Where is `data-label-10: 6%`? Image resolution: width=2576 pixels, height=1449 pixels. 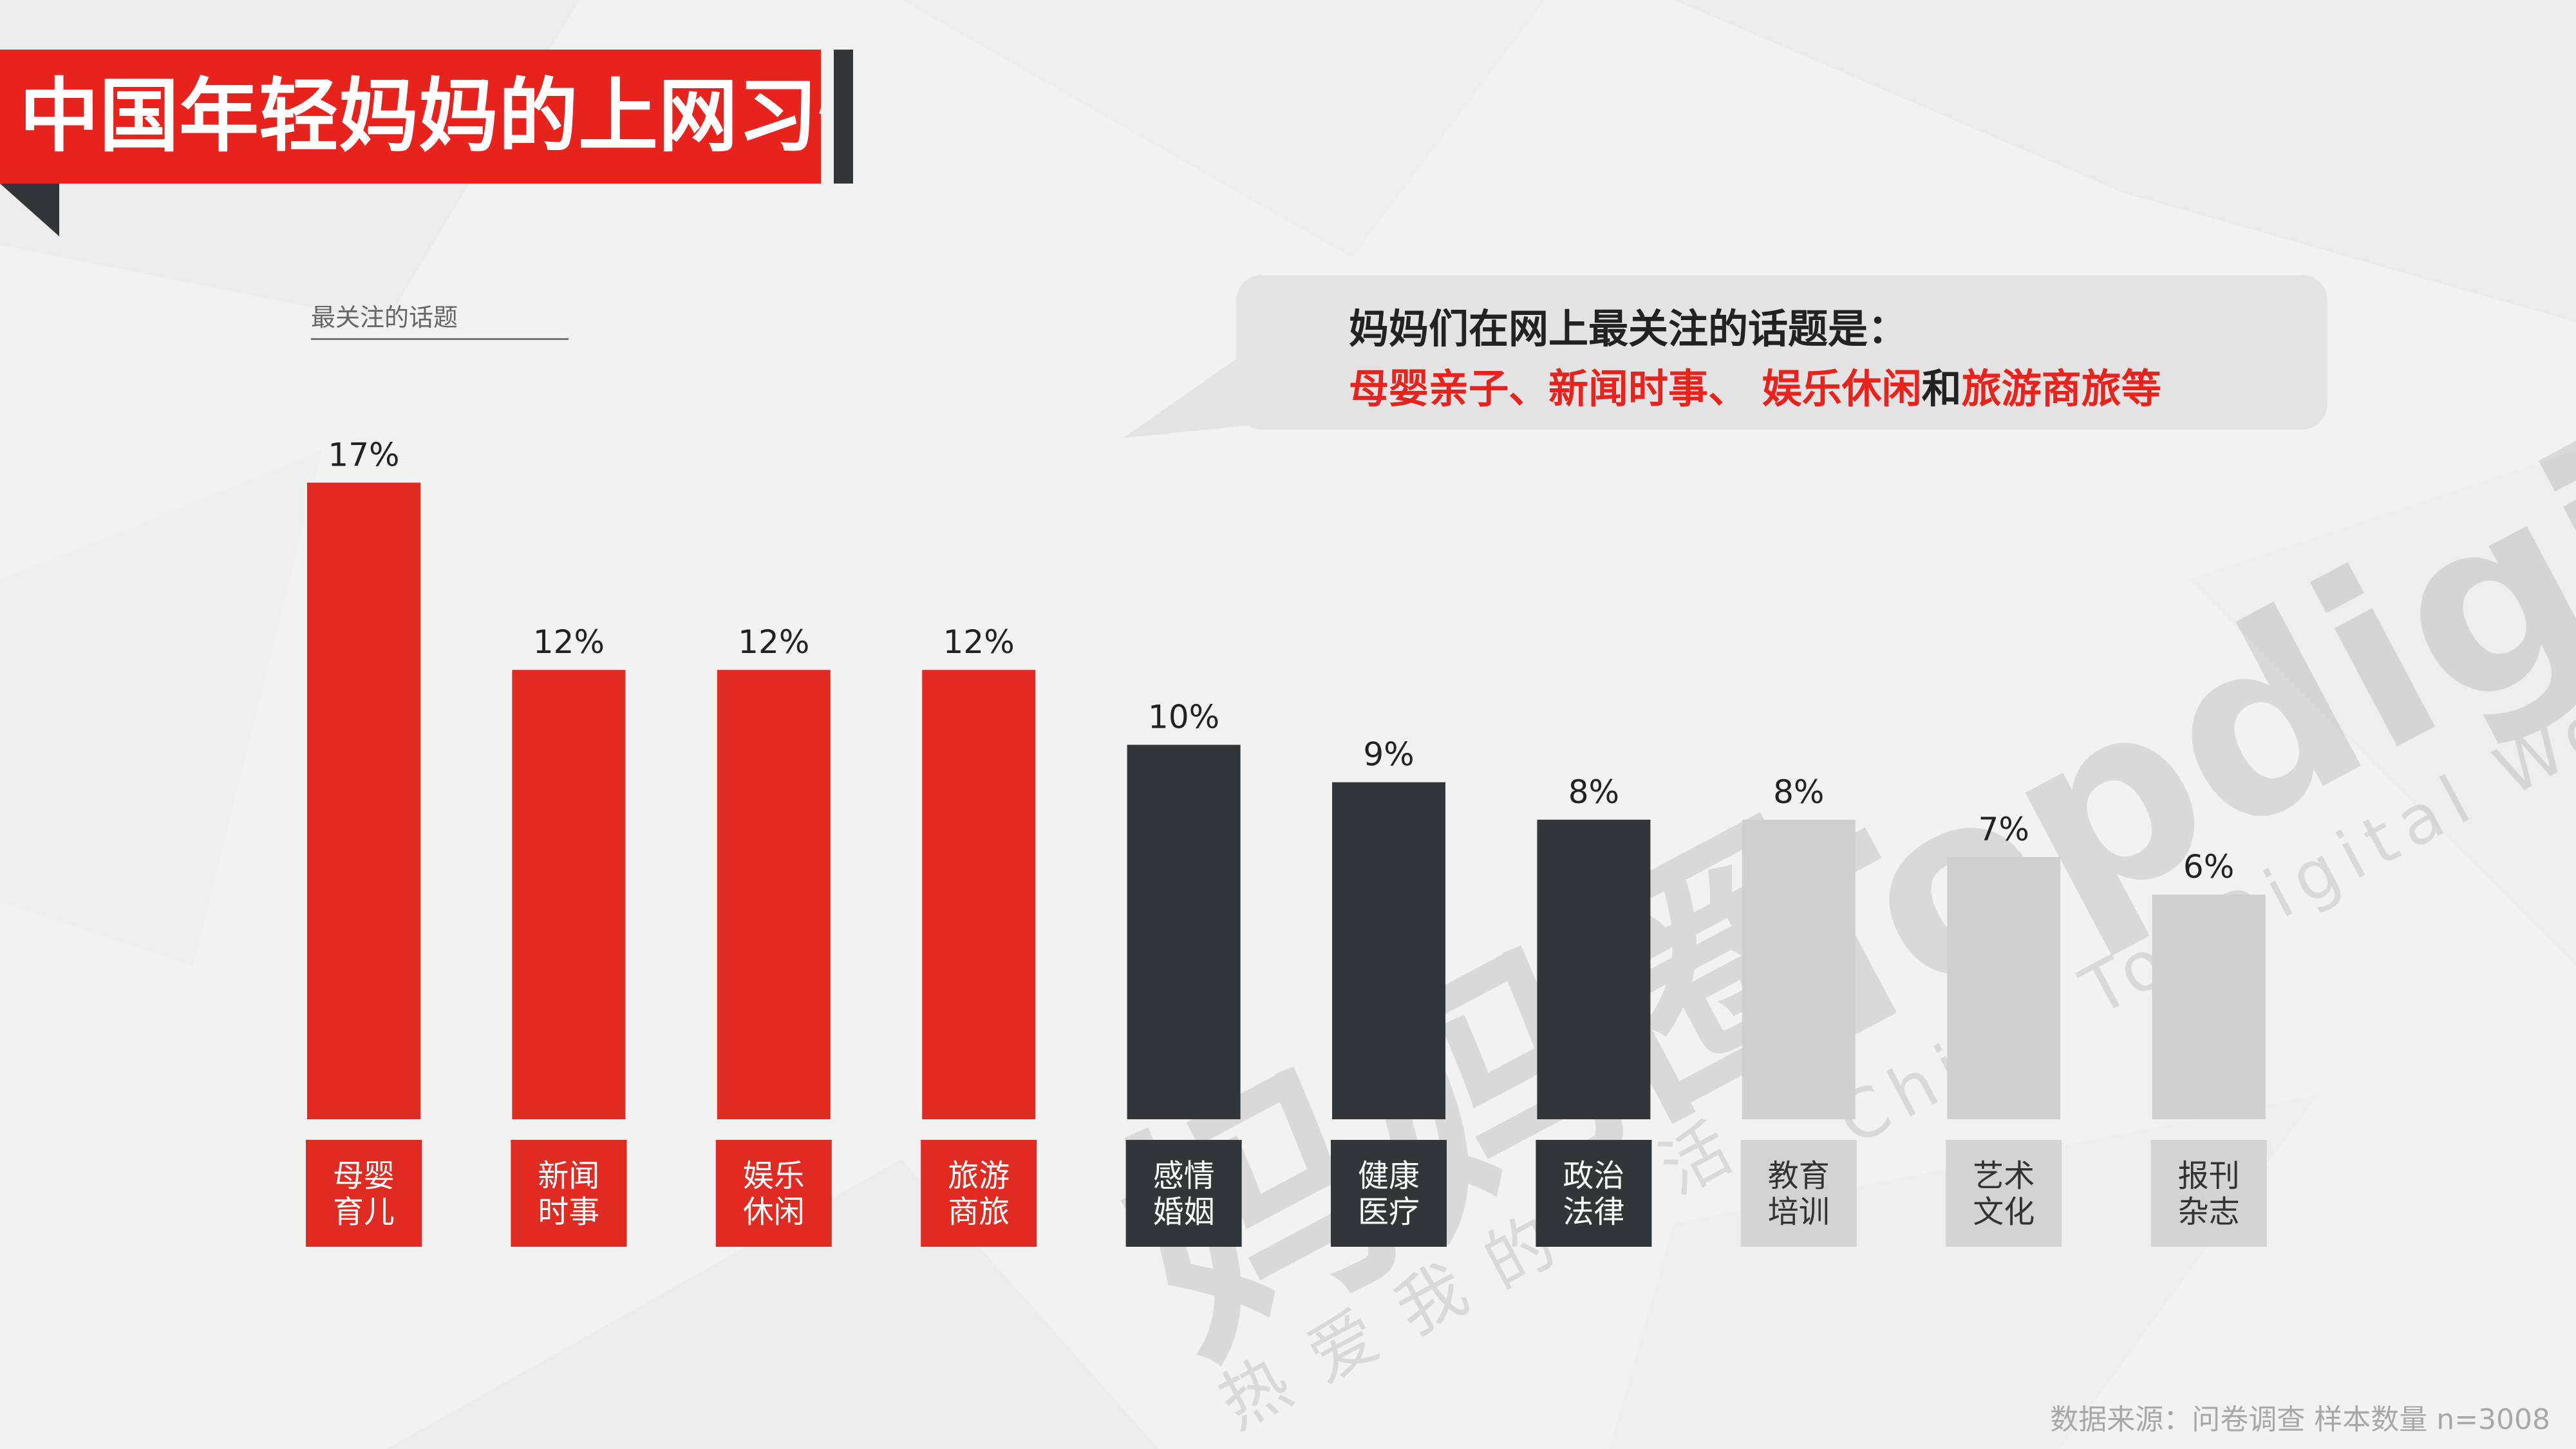
data-label-10: 6% is located at coordinates (2208, 867).